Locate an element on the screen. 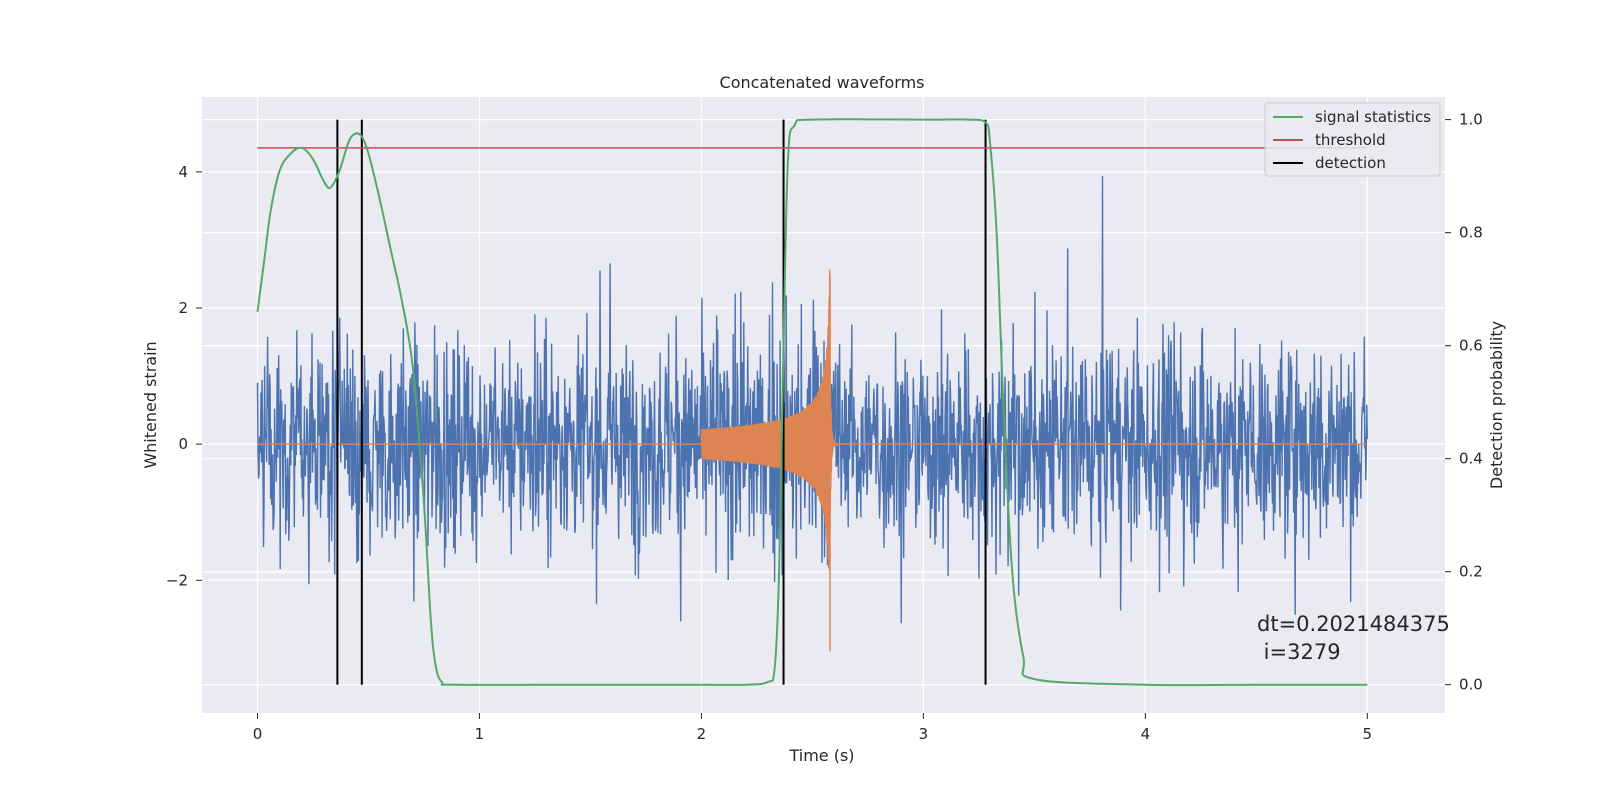 The width and height of the screenshot is (1600, 800). legend-box is located at coordinates (1352, 139).